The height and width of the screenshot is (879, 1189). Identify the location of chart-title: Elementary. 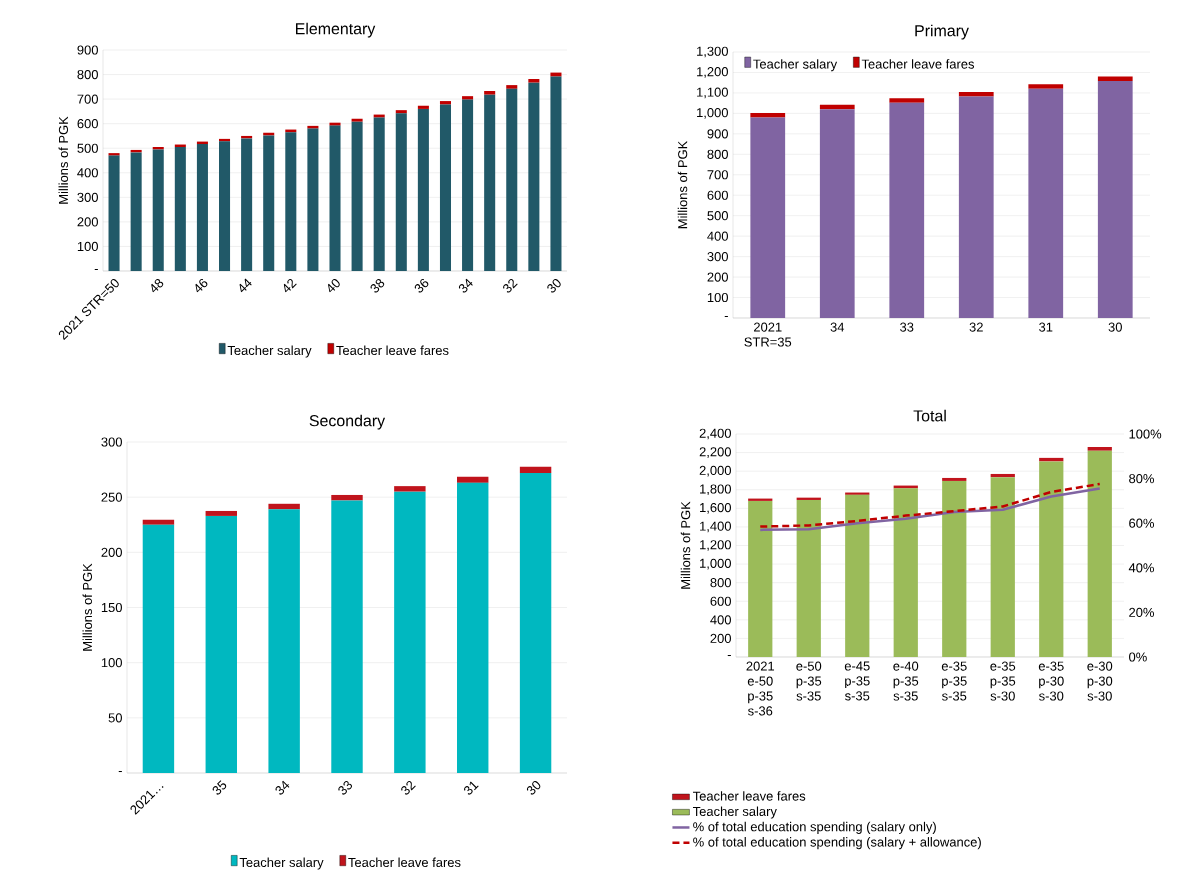
(336, 30).